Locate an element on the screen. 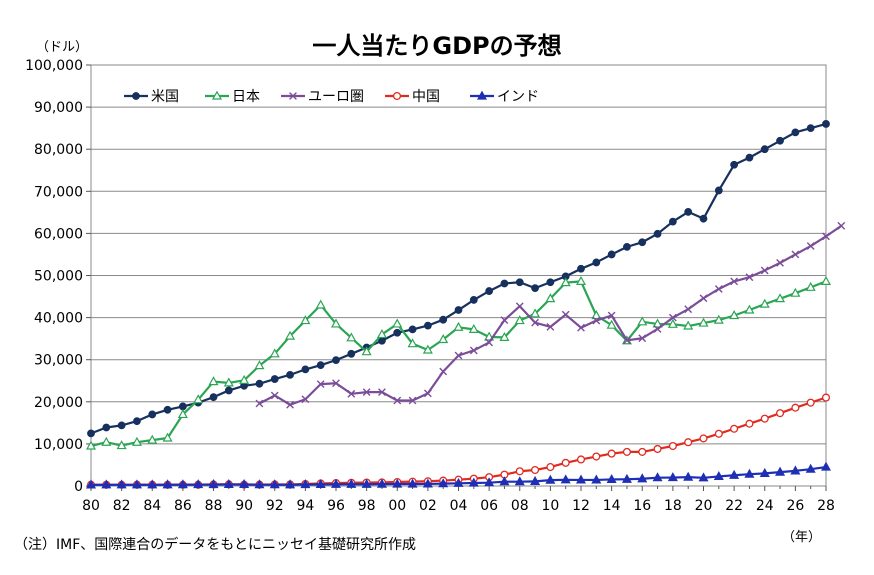  x-tick-label: 08 is located at coordinates (520, 506).